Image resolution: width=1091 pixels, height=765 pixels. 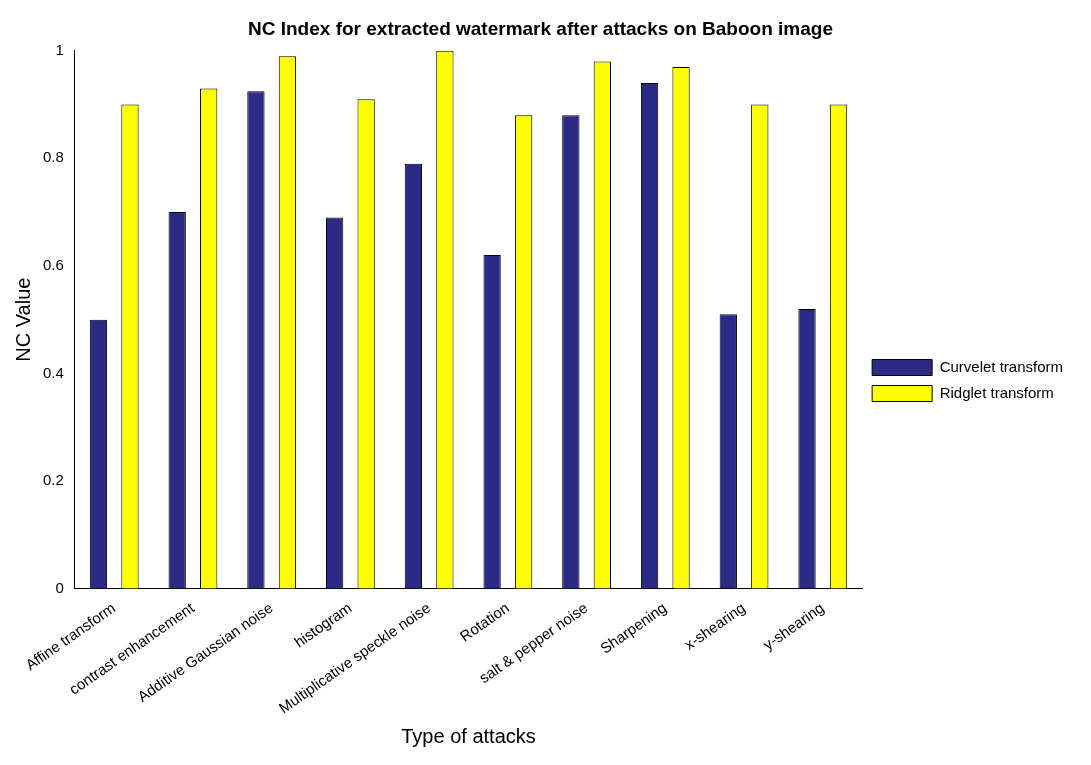 What do you see at coordinates (53, 265) in the screenshot?
I see `y-tick-label: 0.6` at bounding box center [53, 265].